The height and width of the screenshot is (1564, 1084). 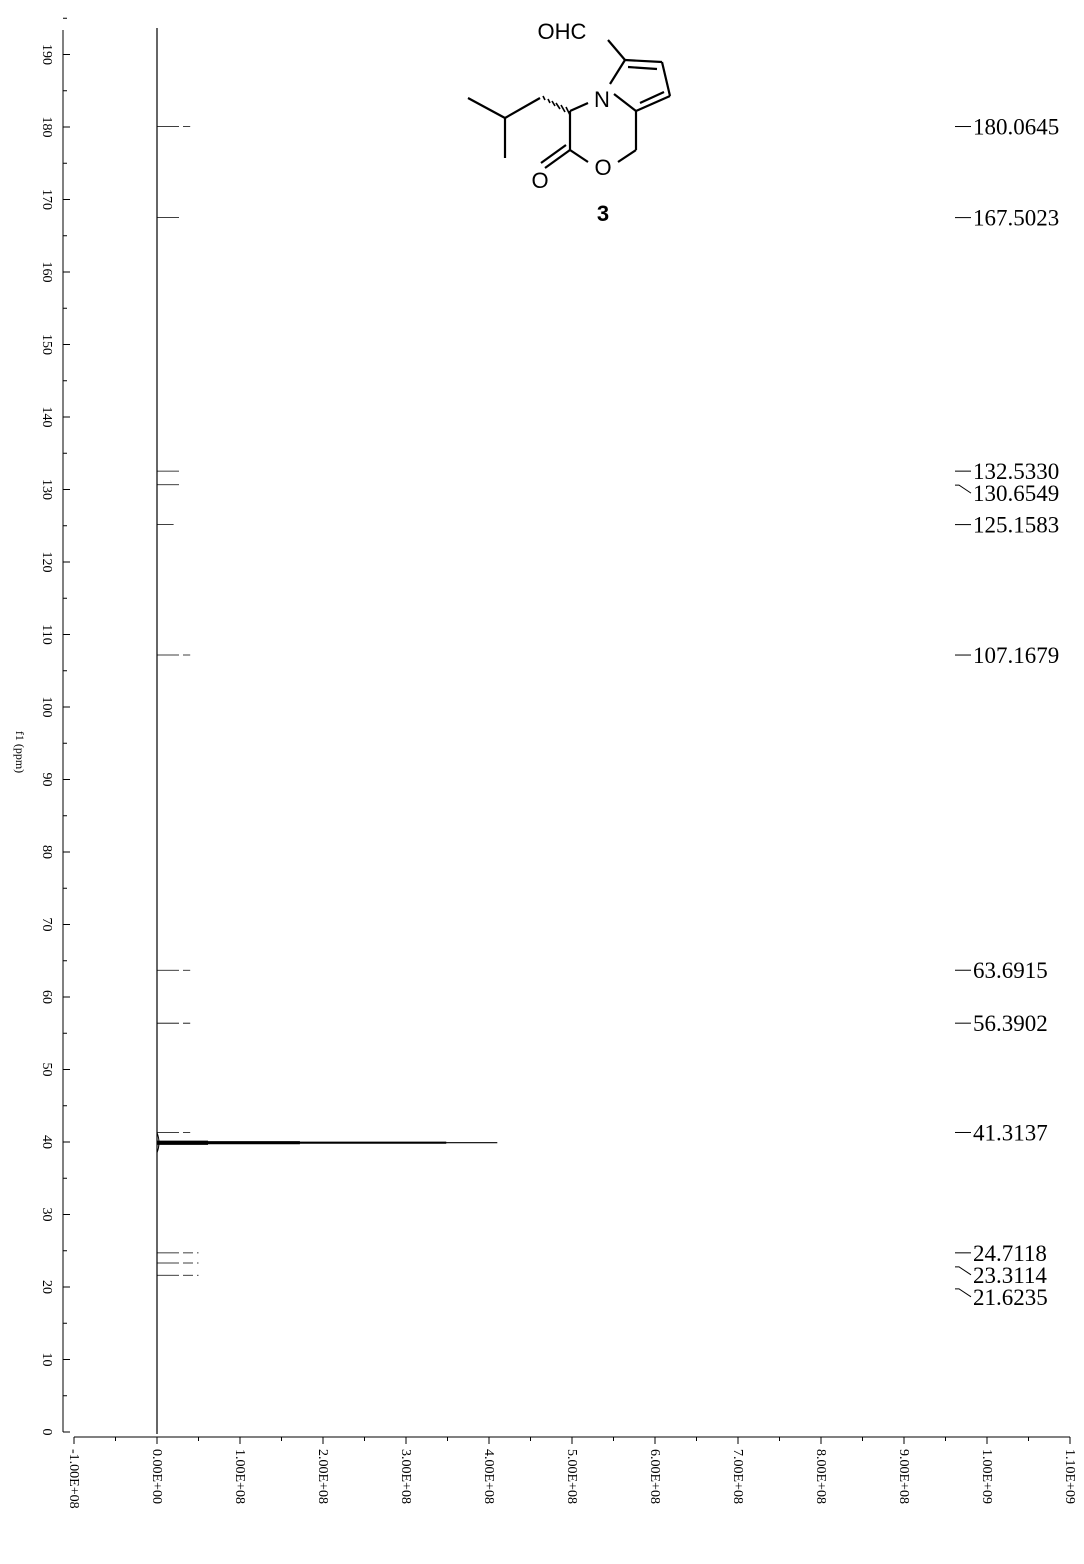 I want to click on peak-label-group: 24.7118, so click(x=1001, y=1253).